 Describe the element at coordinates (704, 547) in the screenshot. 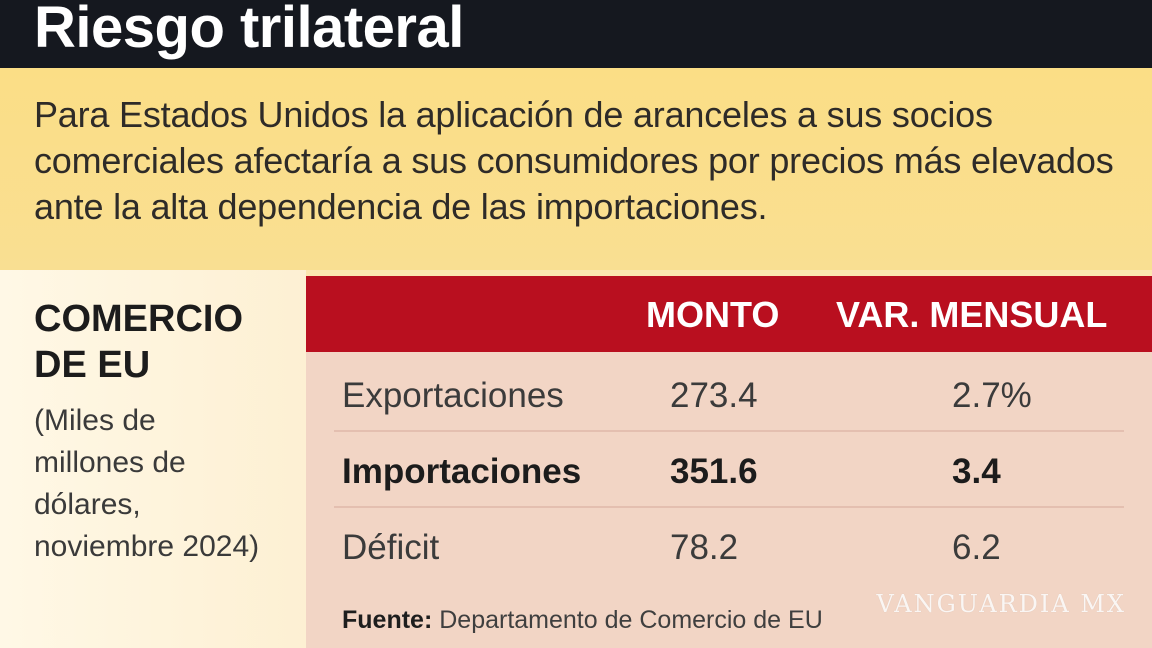

I see `row-monto: 78.2` at that location.